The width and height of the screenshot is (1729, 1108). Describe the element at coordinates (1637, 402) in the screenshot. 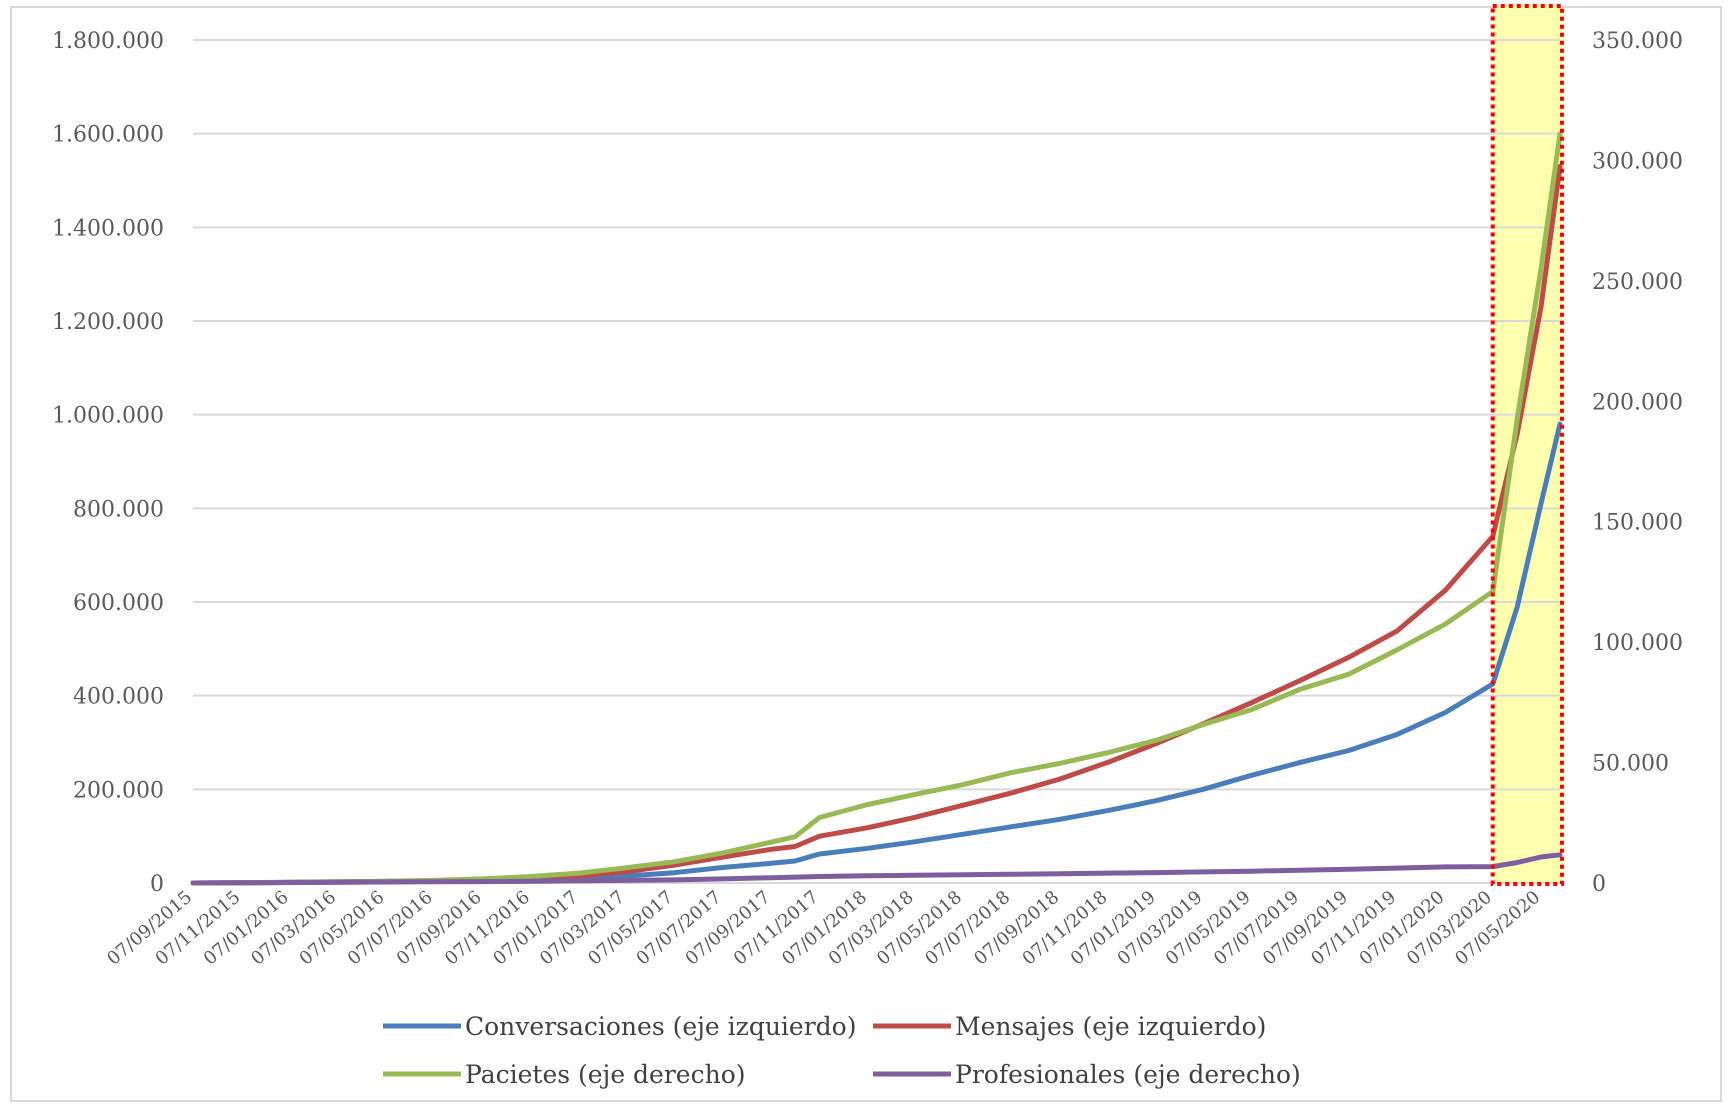

I see `right-y-tick-label: 200.000` at that location.